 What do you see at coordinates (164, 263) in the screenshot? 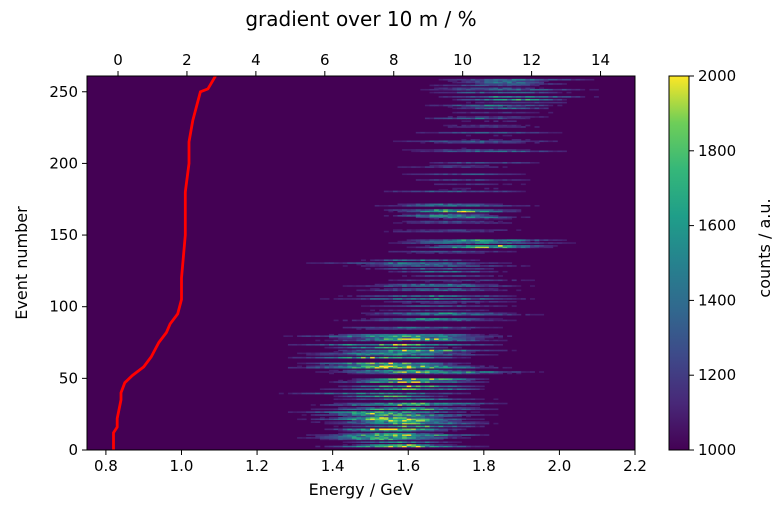
I see `gradient-curve` at bounding box center [164, 263].